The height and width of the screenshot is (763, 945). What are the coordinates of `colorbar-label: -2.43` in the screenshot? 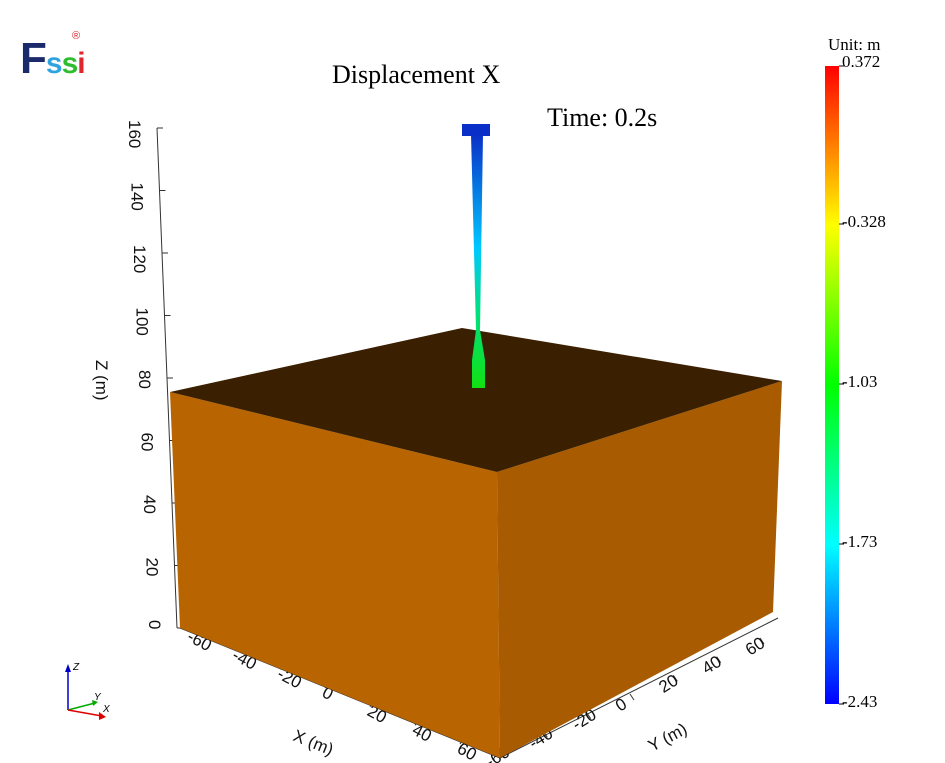 It's located at (860, 701).